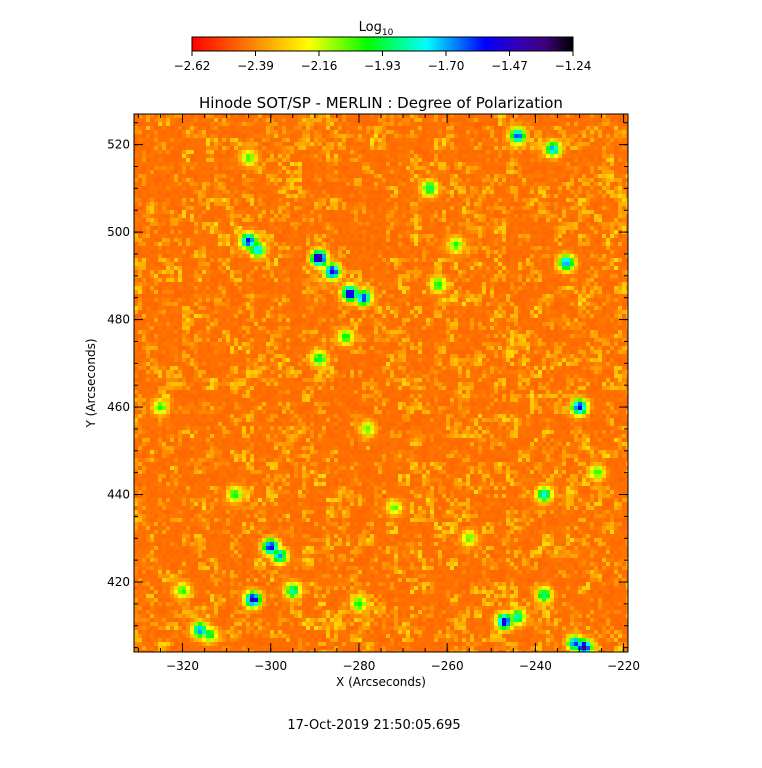 This screenshot has height=768, width=762. I want to click on colorbar-tick-label: −1.47, so click(509, 66).